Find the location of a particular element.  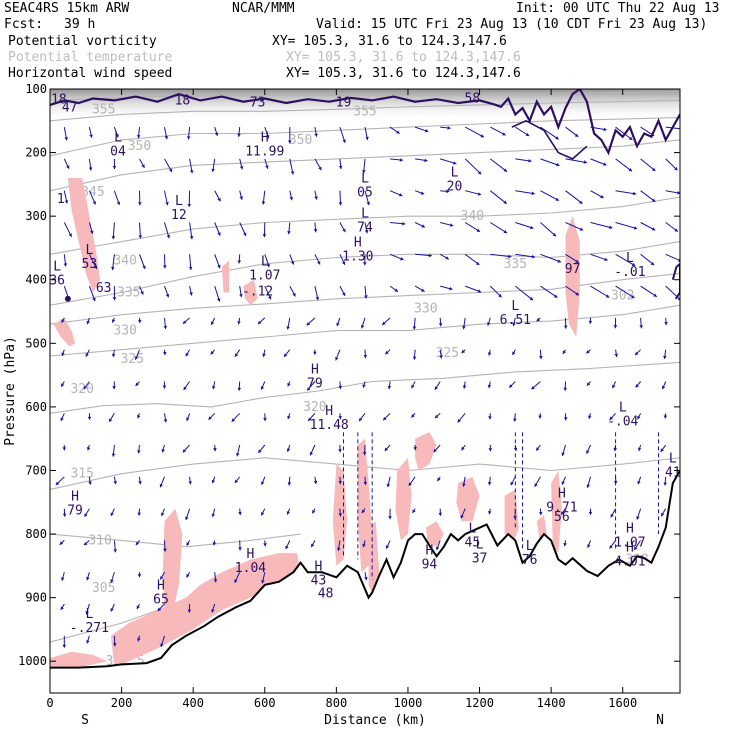

pv-contour-secondary is located at coordinates (549, 139).